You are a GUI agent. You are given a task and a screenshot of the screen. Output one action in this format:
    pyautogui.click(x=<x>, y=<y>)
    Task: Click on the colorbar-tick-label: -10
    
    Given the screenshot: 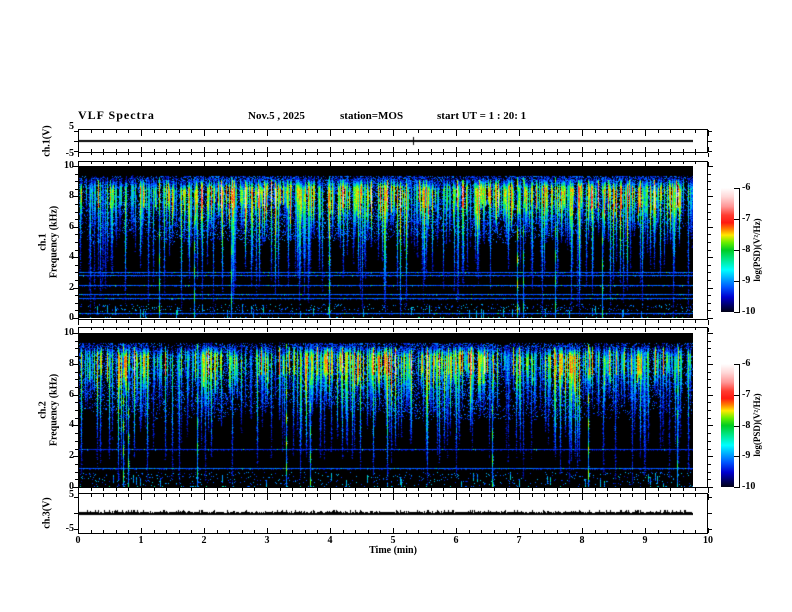 What is the action you would take?
    pyautogui.click(x=749, y=486)
    